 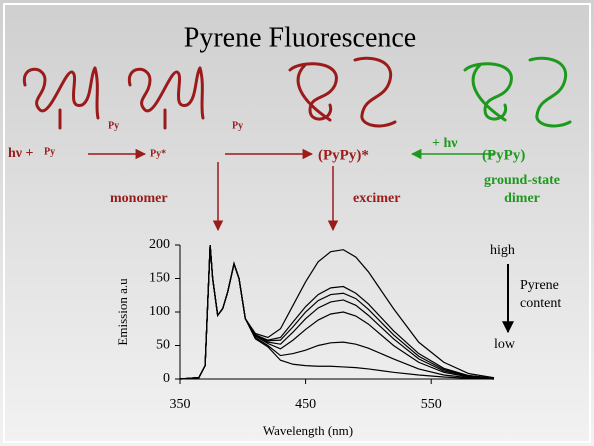 I want to click on dimer-pair: (PyPy), so click(x=503, y=155).